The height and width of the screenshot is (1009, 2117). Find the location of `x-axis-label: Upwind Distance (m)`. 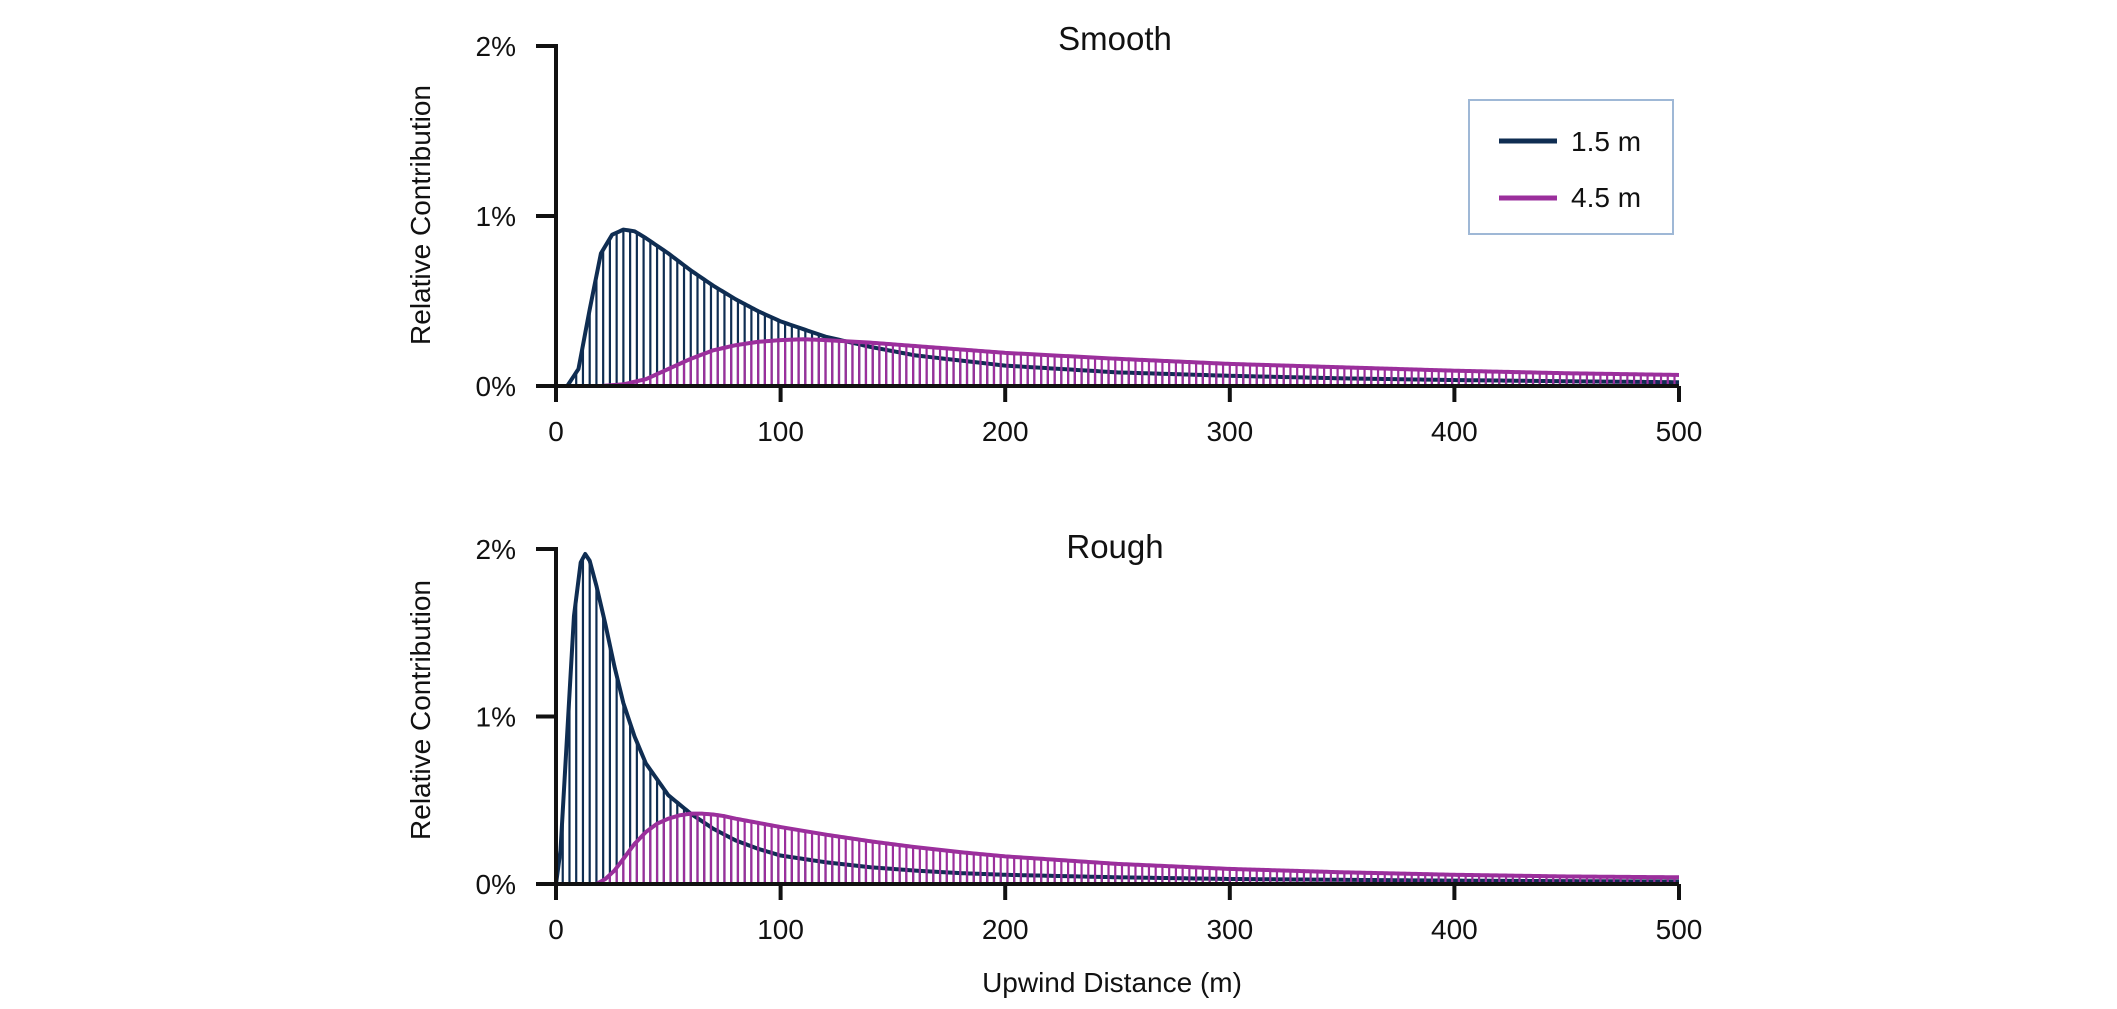

x-axis-label: Upwind Distance (m) is located at coordinates (1112, 982).